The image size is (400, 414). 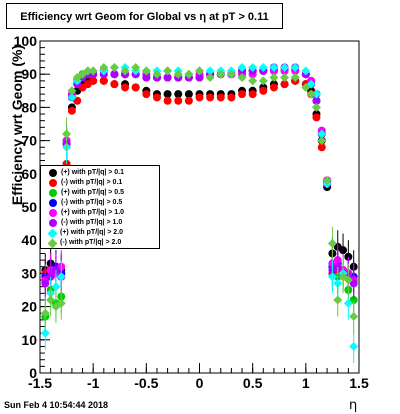 I want to click on y-tick-label: 10, so click(x=29, y=340).